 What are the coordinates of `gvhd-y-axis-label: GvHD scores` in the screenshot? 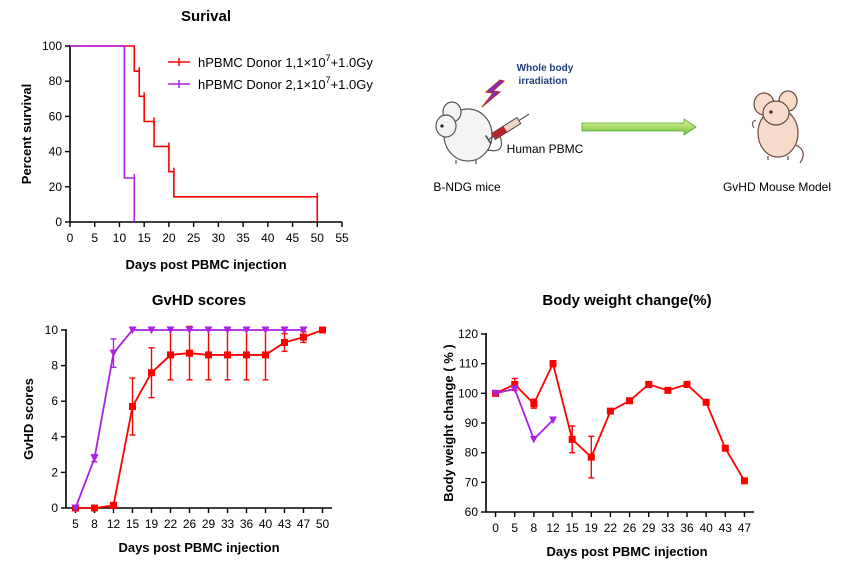 It's located at (28, 419).